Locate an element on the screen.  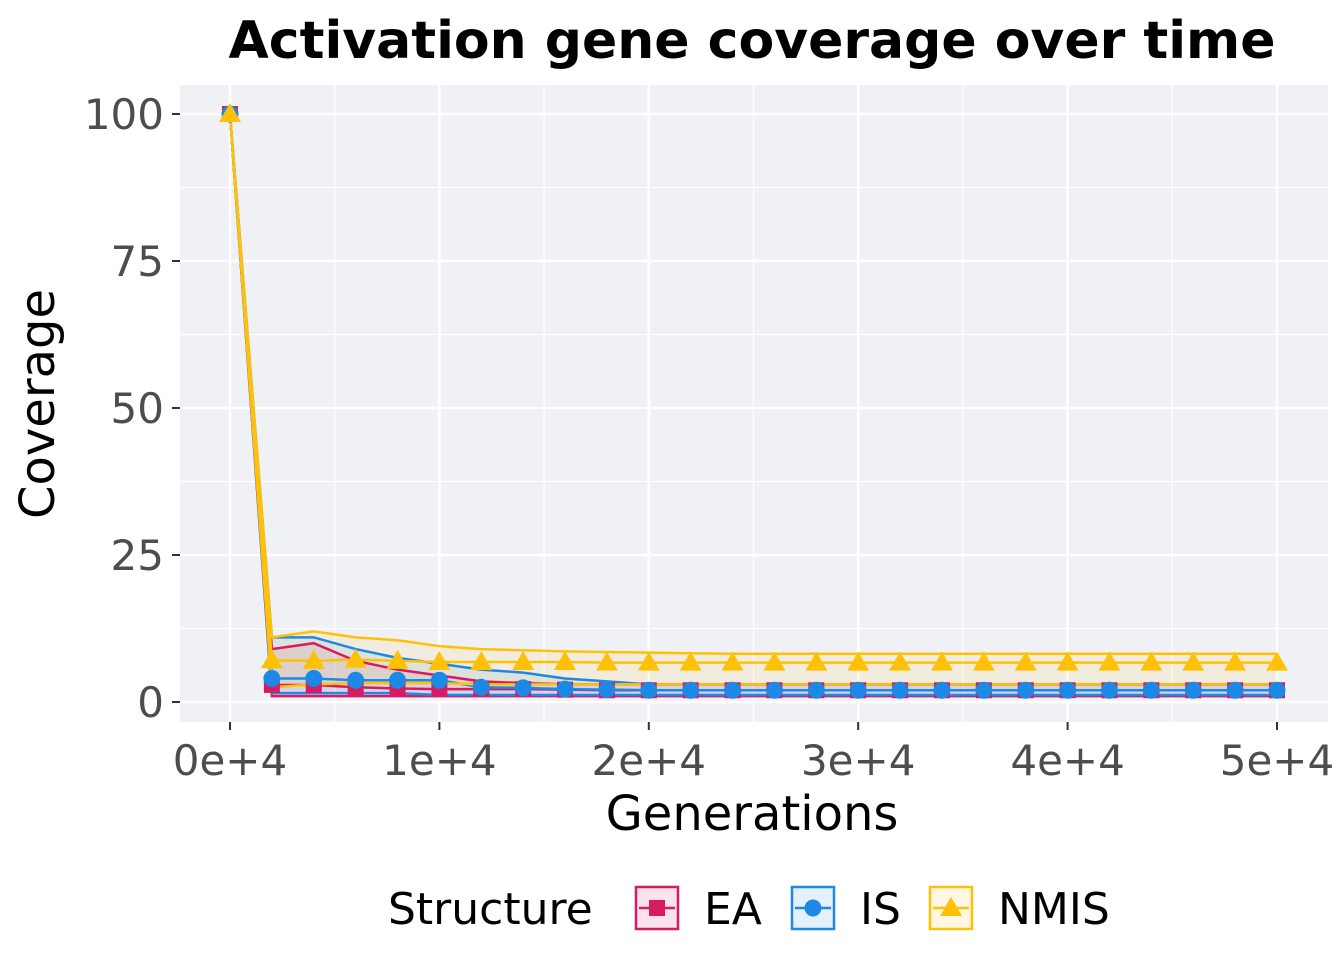
legend: Structure EA IS NMIS is located at coordinates (749, 909).